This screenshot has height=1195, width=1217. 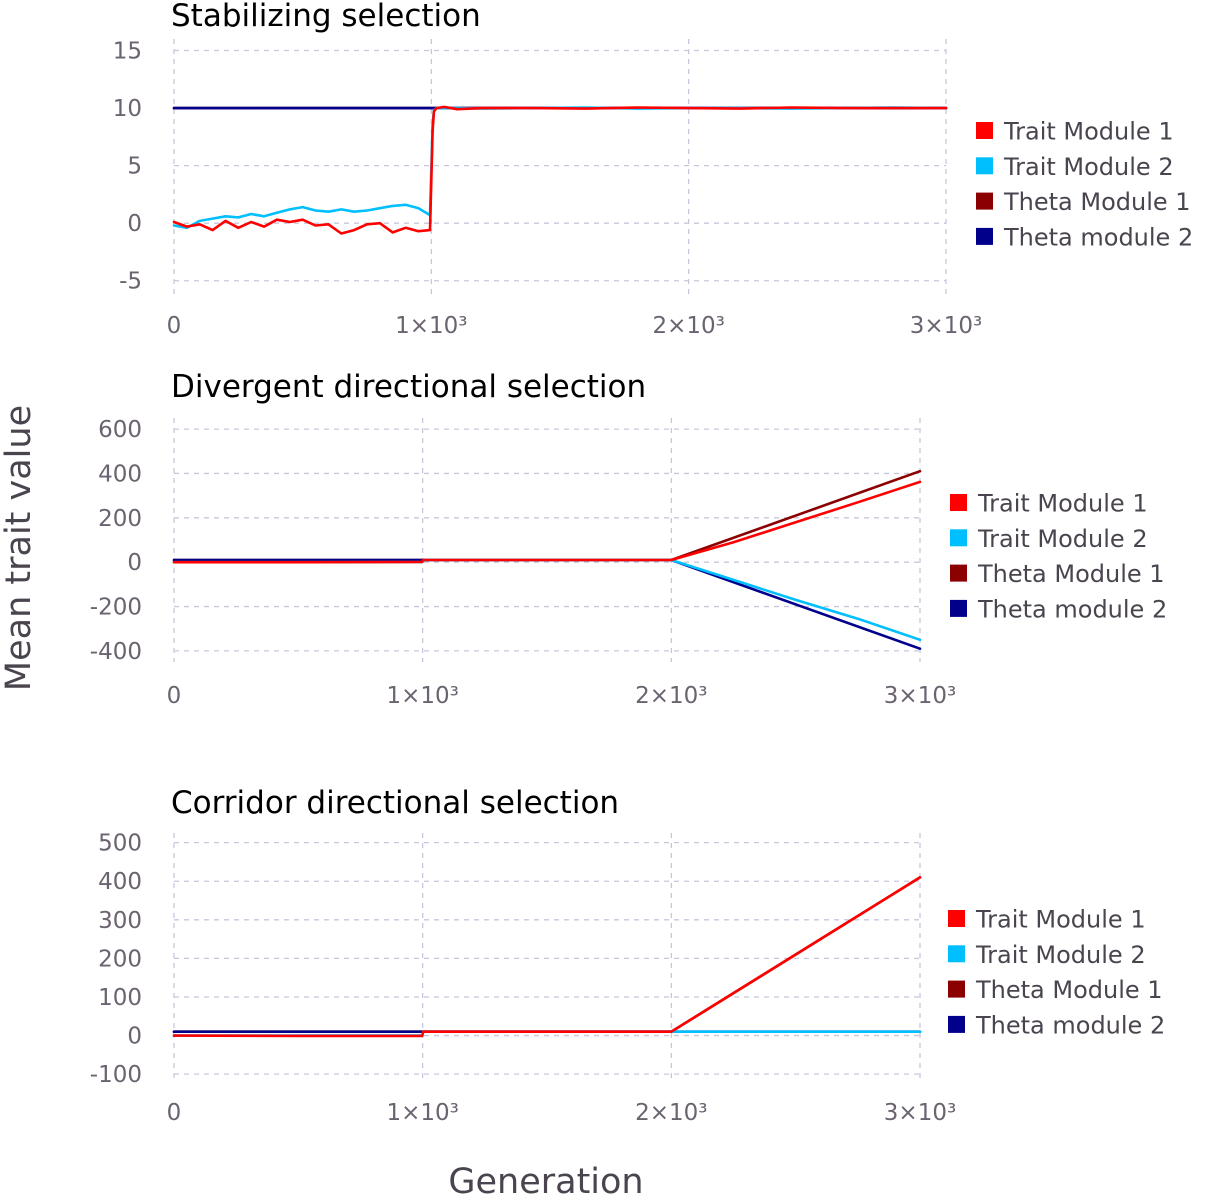 I want to click on chart-title: Stabilizing selection, so click(x=326, y=17).